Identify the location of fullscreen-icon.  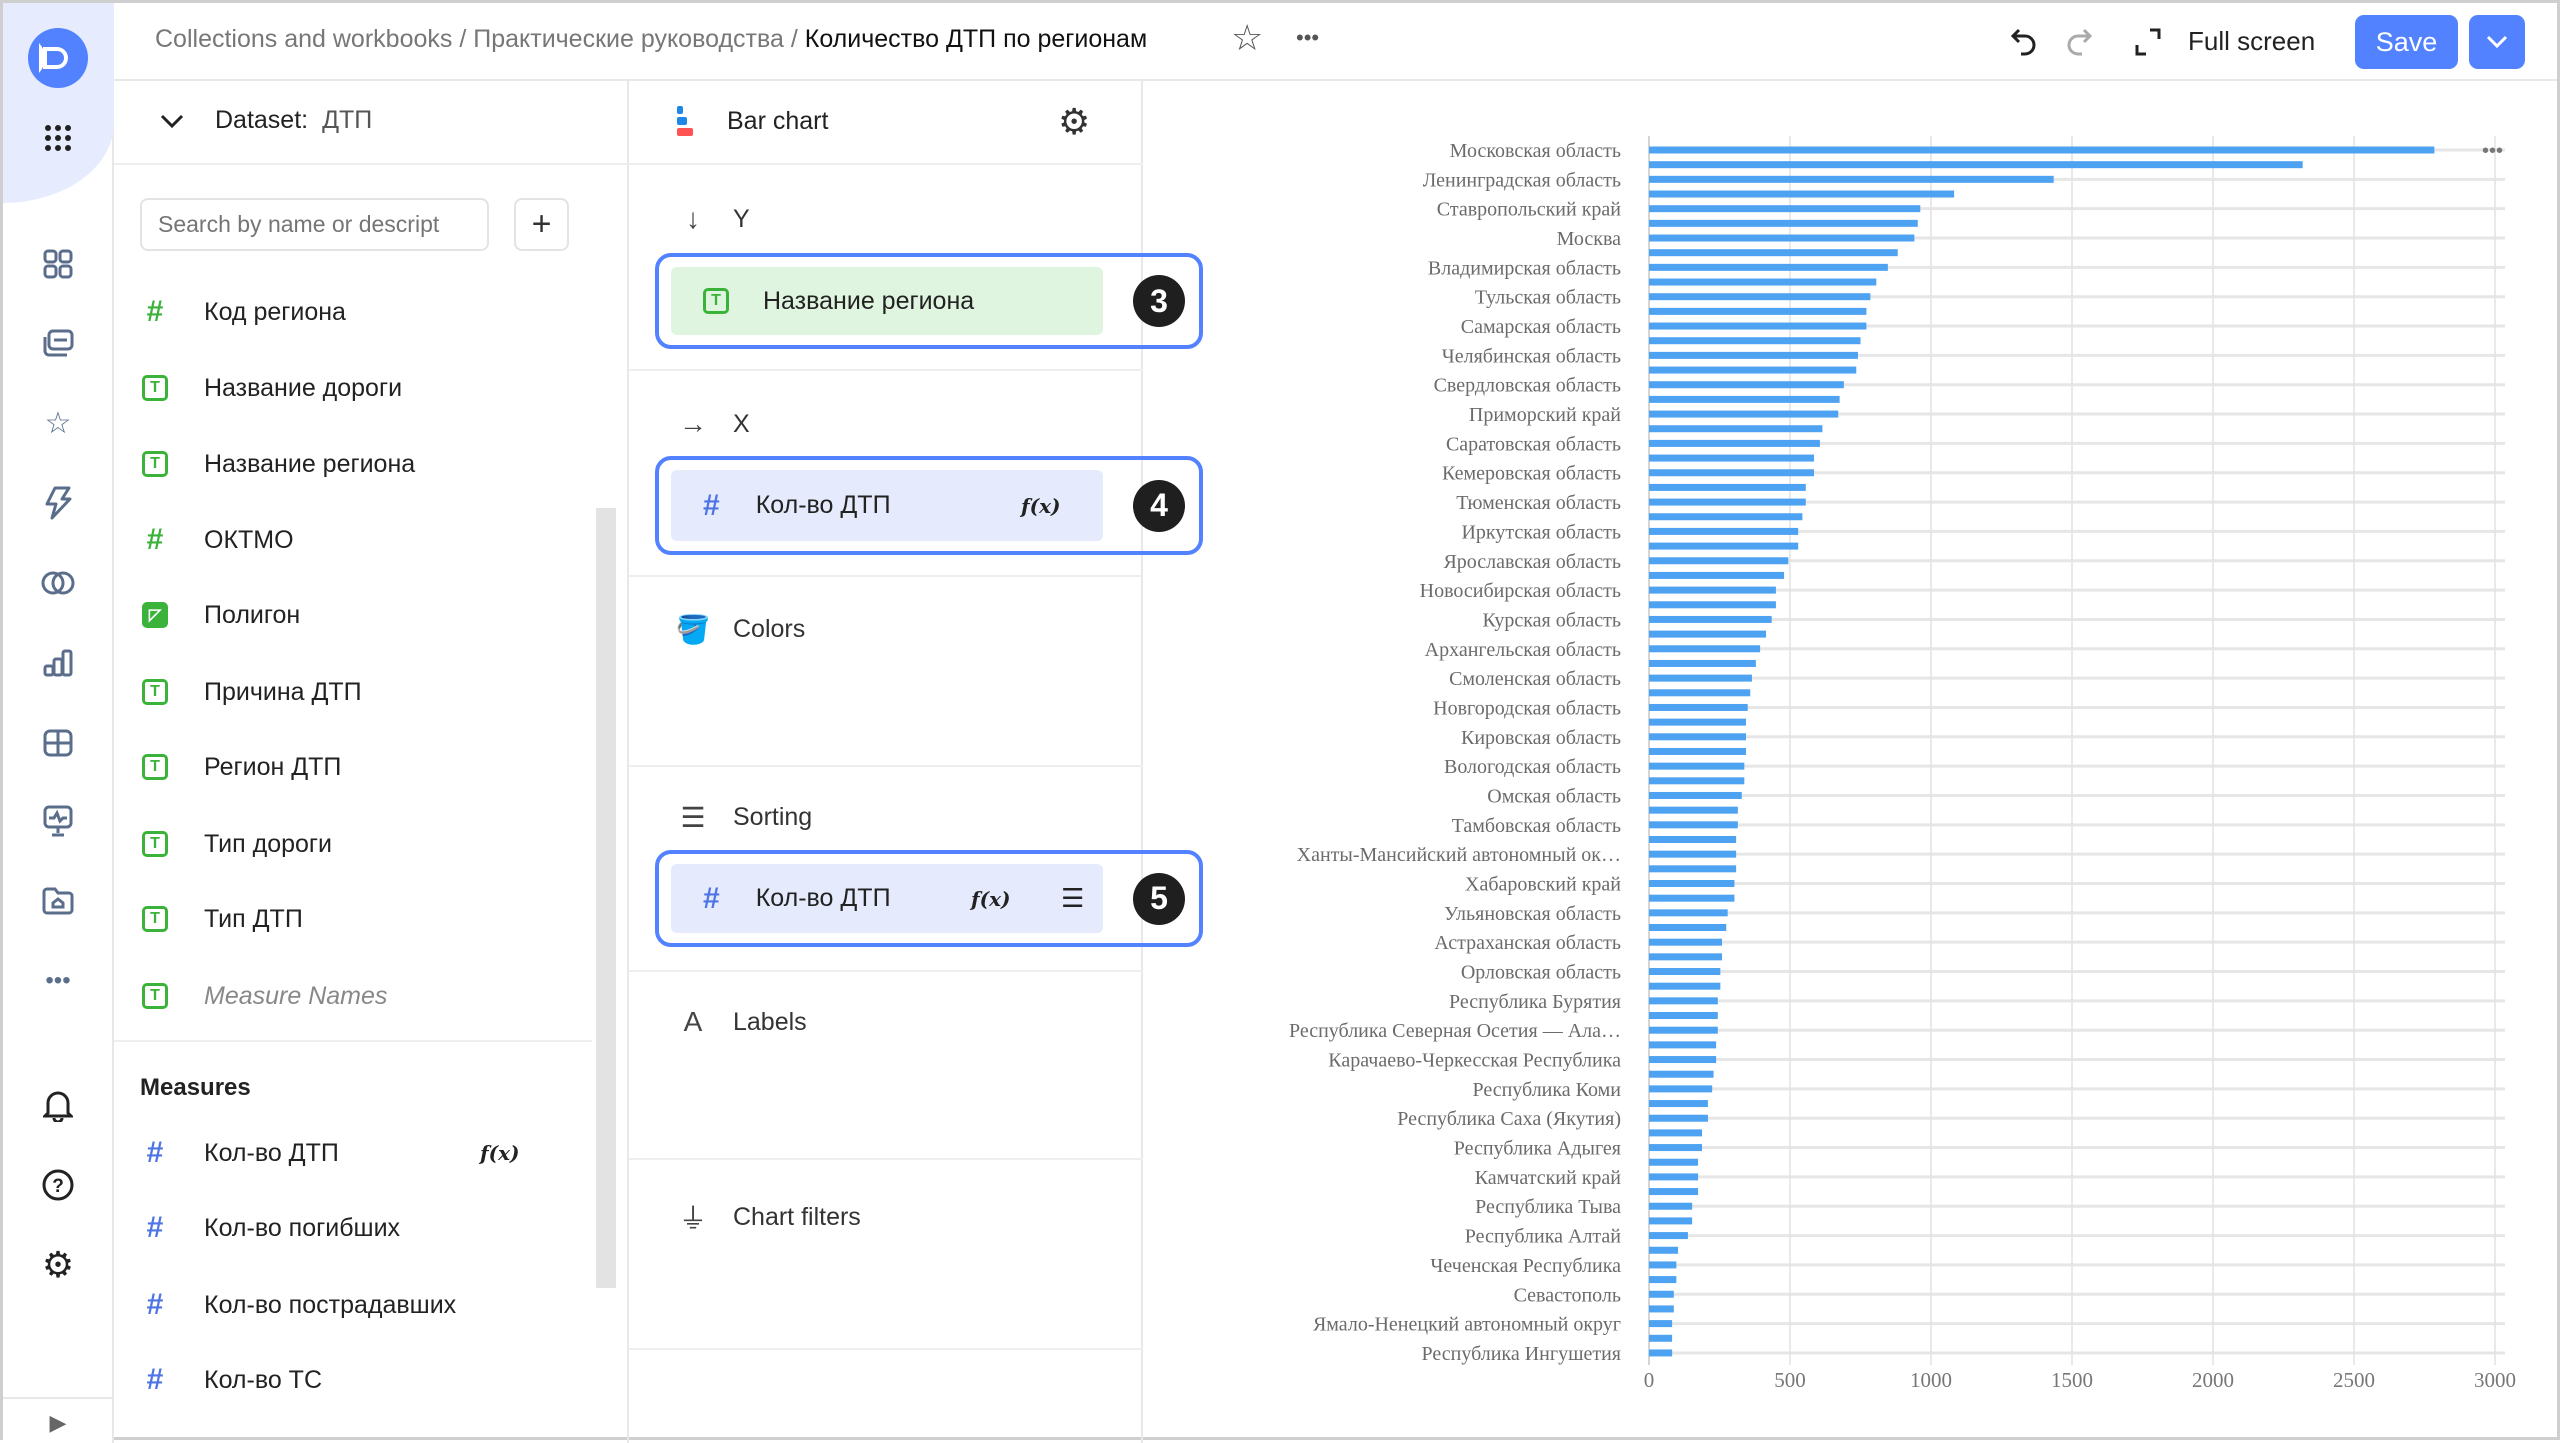
(2148, 44).